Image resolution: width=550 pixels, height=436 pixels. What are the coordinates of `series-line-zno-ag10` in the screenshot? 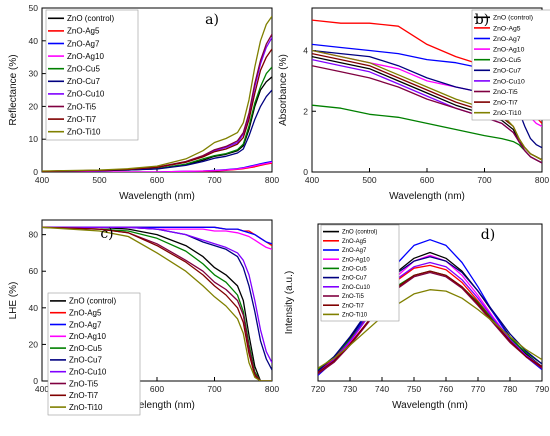 It's located at (157, 166).